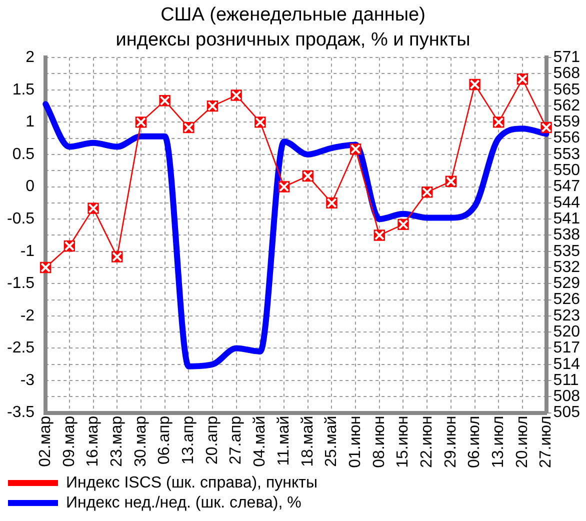  I want to click on x-tick-label: 29.июн, so click(451, 442).